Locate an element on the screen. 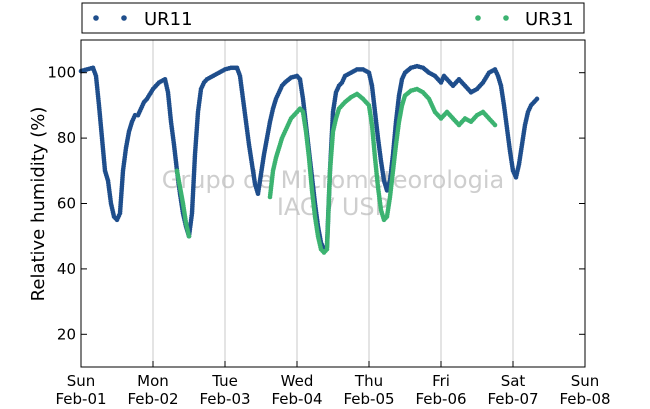 This screenshot has width=650, height=409. x-tick-label-date: Feb-06 is located at coordinates (440, 399).